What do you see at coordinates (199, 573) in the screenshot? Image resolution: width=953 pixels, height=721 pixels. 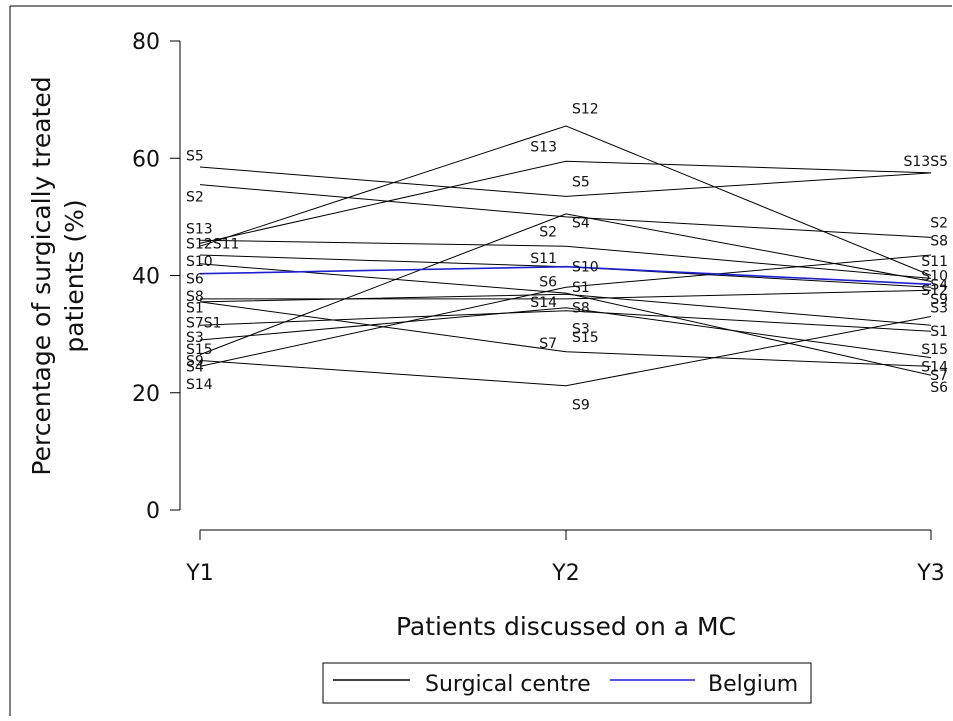 I see `x-tick-label: Y1` at bounding box center [199, 573].